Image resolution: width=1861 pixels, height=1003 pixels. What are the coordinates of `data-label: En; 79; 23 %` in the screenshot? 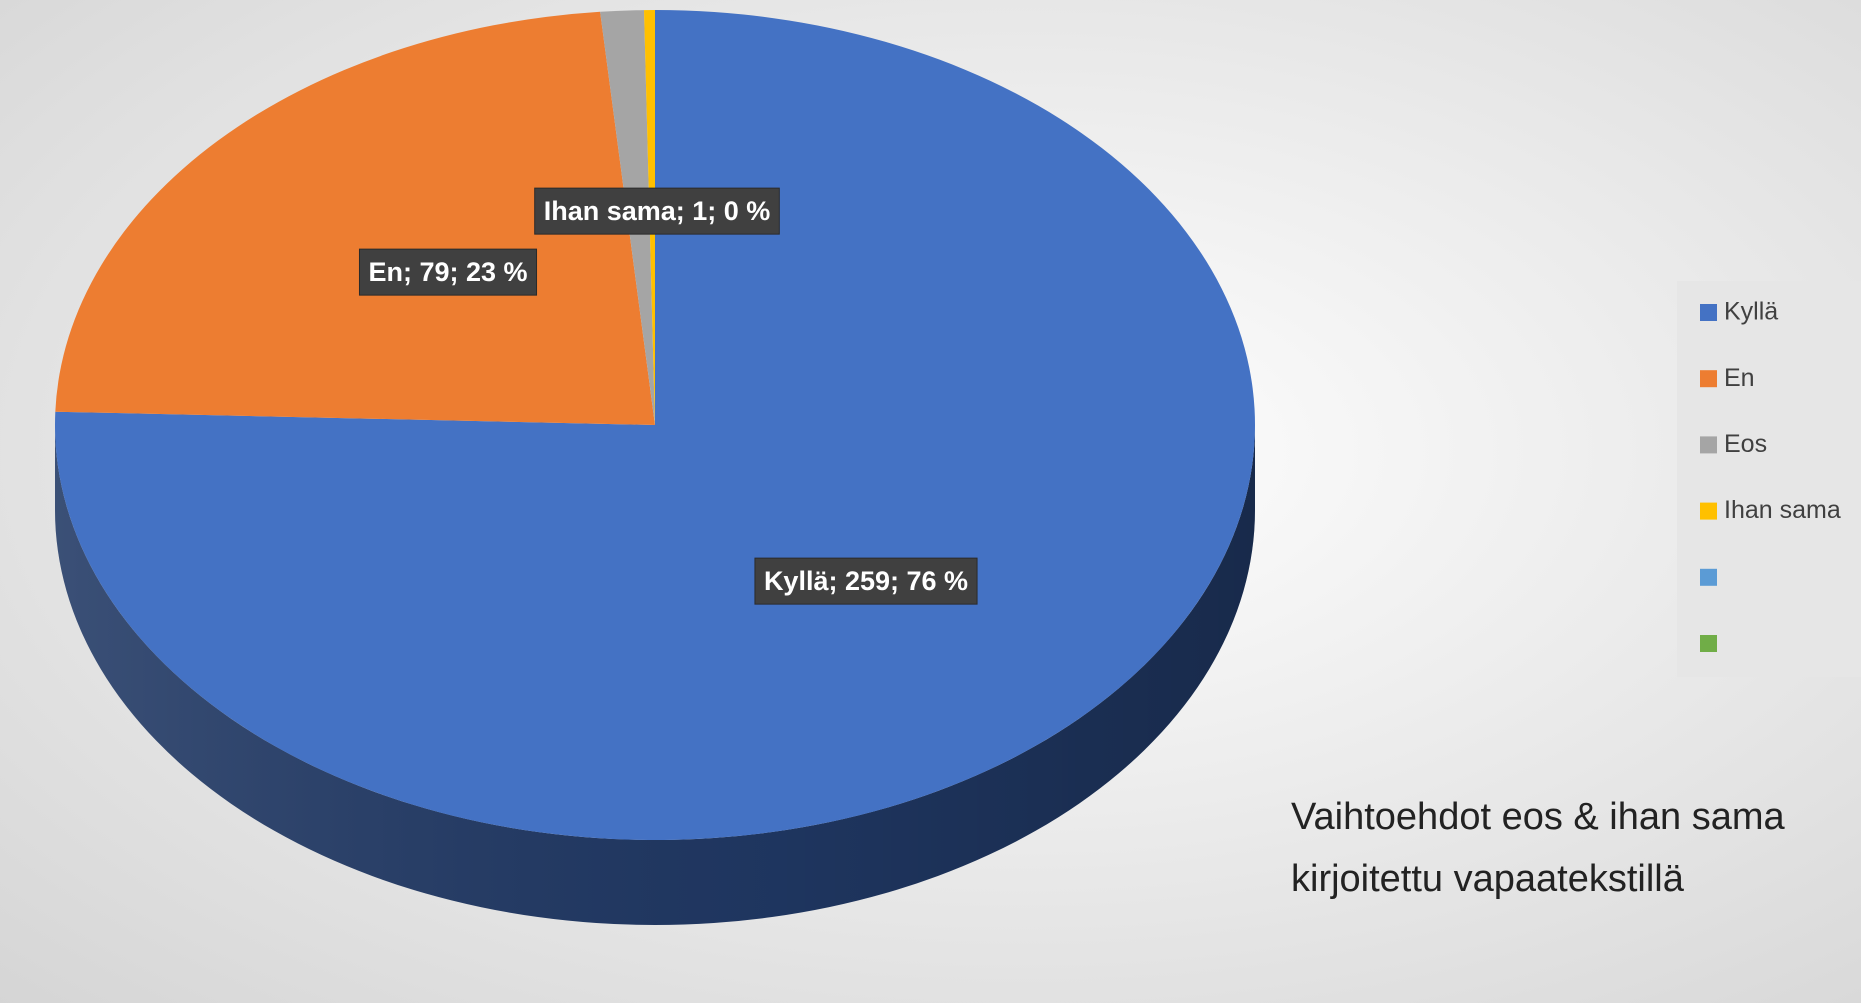 It's located at (447, 272).